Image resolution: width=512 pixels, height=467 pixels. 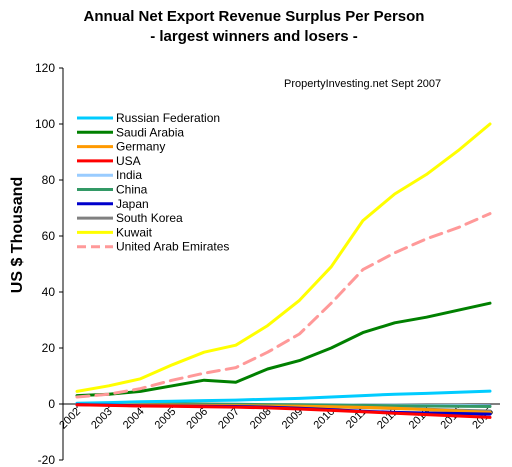 I want to click on y-tick-label: 20, so click(x=49, y=348).